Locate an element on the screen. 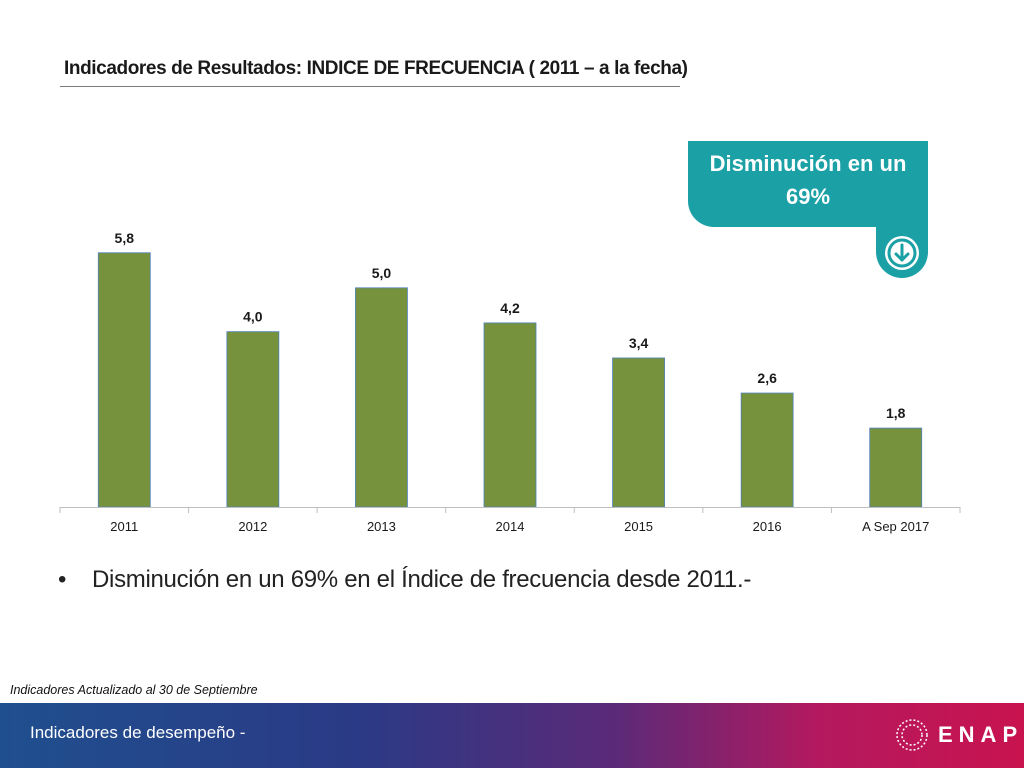 The height and width of the screenshot is (768, 1024). x-axis-tick-labels: 2011 2012 2013 2014 2015 2016 A Sep 2017 is located at coordinates (519, 526).